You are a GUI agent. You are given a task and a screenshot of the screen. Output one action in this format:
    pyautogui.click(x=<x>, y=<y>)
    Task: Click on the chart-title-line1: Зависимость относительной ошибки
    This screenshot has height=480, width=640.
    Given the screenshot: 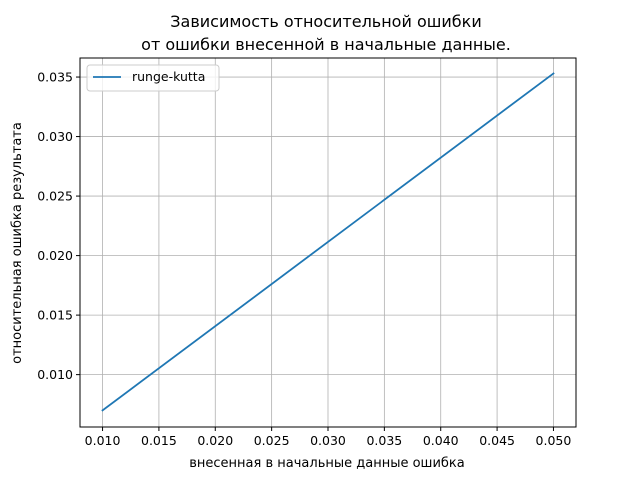 What is the action you would take?
    pyautogui.click(x=325, y=21)
    